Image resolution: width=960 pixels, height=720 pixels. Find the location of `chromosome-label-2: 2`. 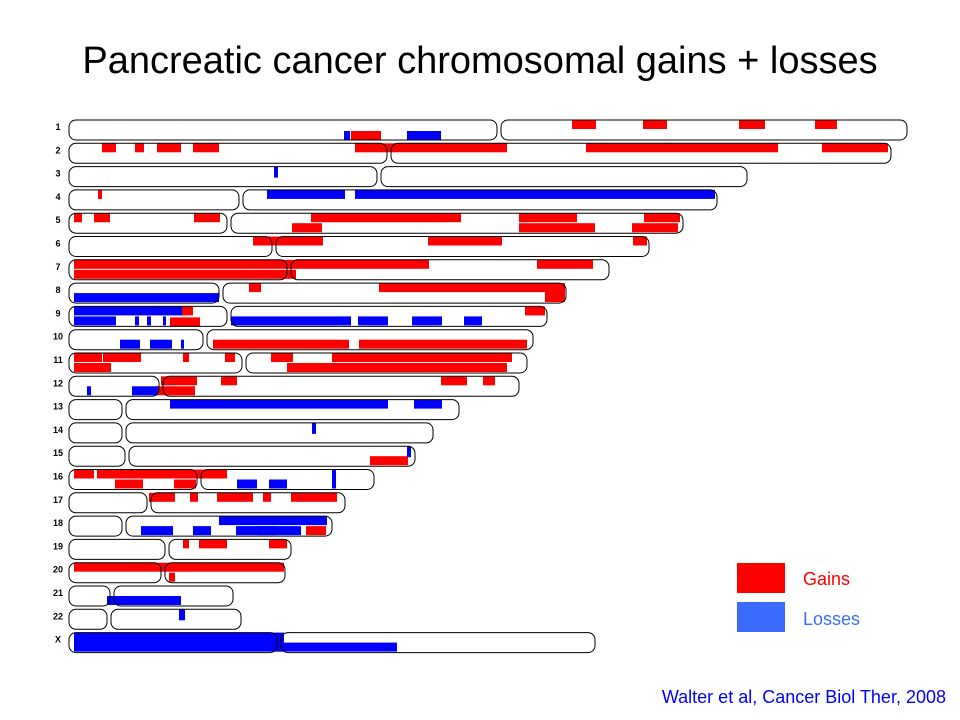

chromosome-label-2: 2 is located at coordinates (57, 150).